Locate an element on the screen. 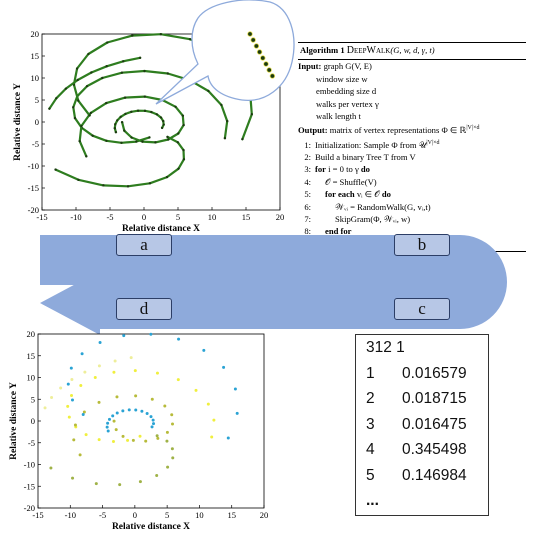 This screenshot has width=550, height=540. algorithm-input-item: embedding size d is located at coordinates (346, 91).